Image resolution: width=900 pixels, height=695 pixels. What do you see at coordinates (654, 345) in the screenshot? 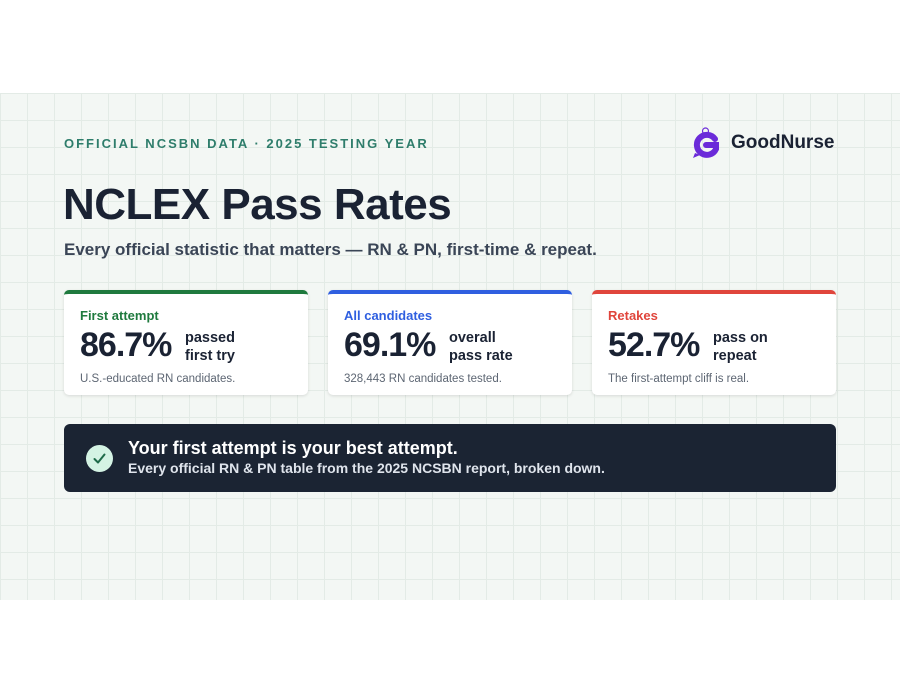
I see `card-value: 52.7%` at bounding box center [654, 345].